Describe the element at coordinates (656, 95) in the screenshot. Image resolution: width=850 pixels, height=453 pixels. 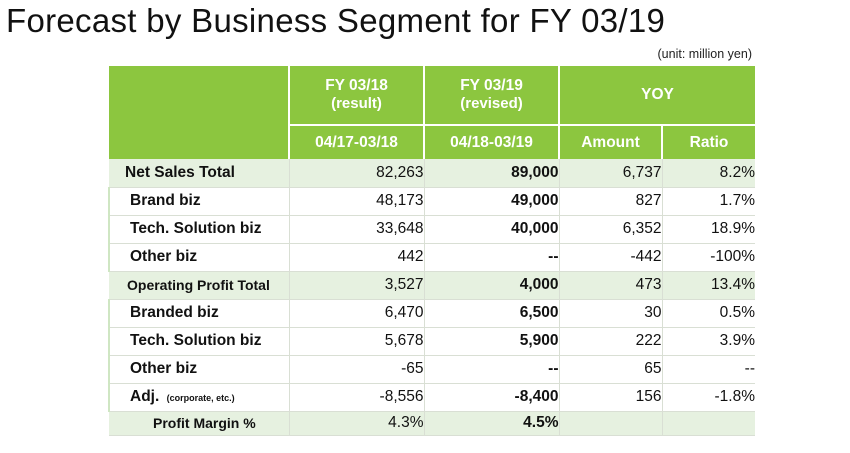
I see `header-yoy: YOY` at that location.